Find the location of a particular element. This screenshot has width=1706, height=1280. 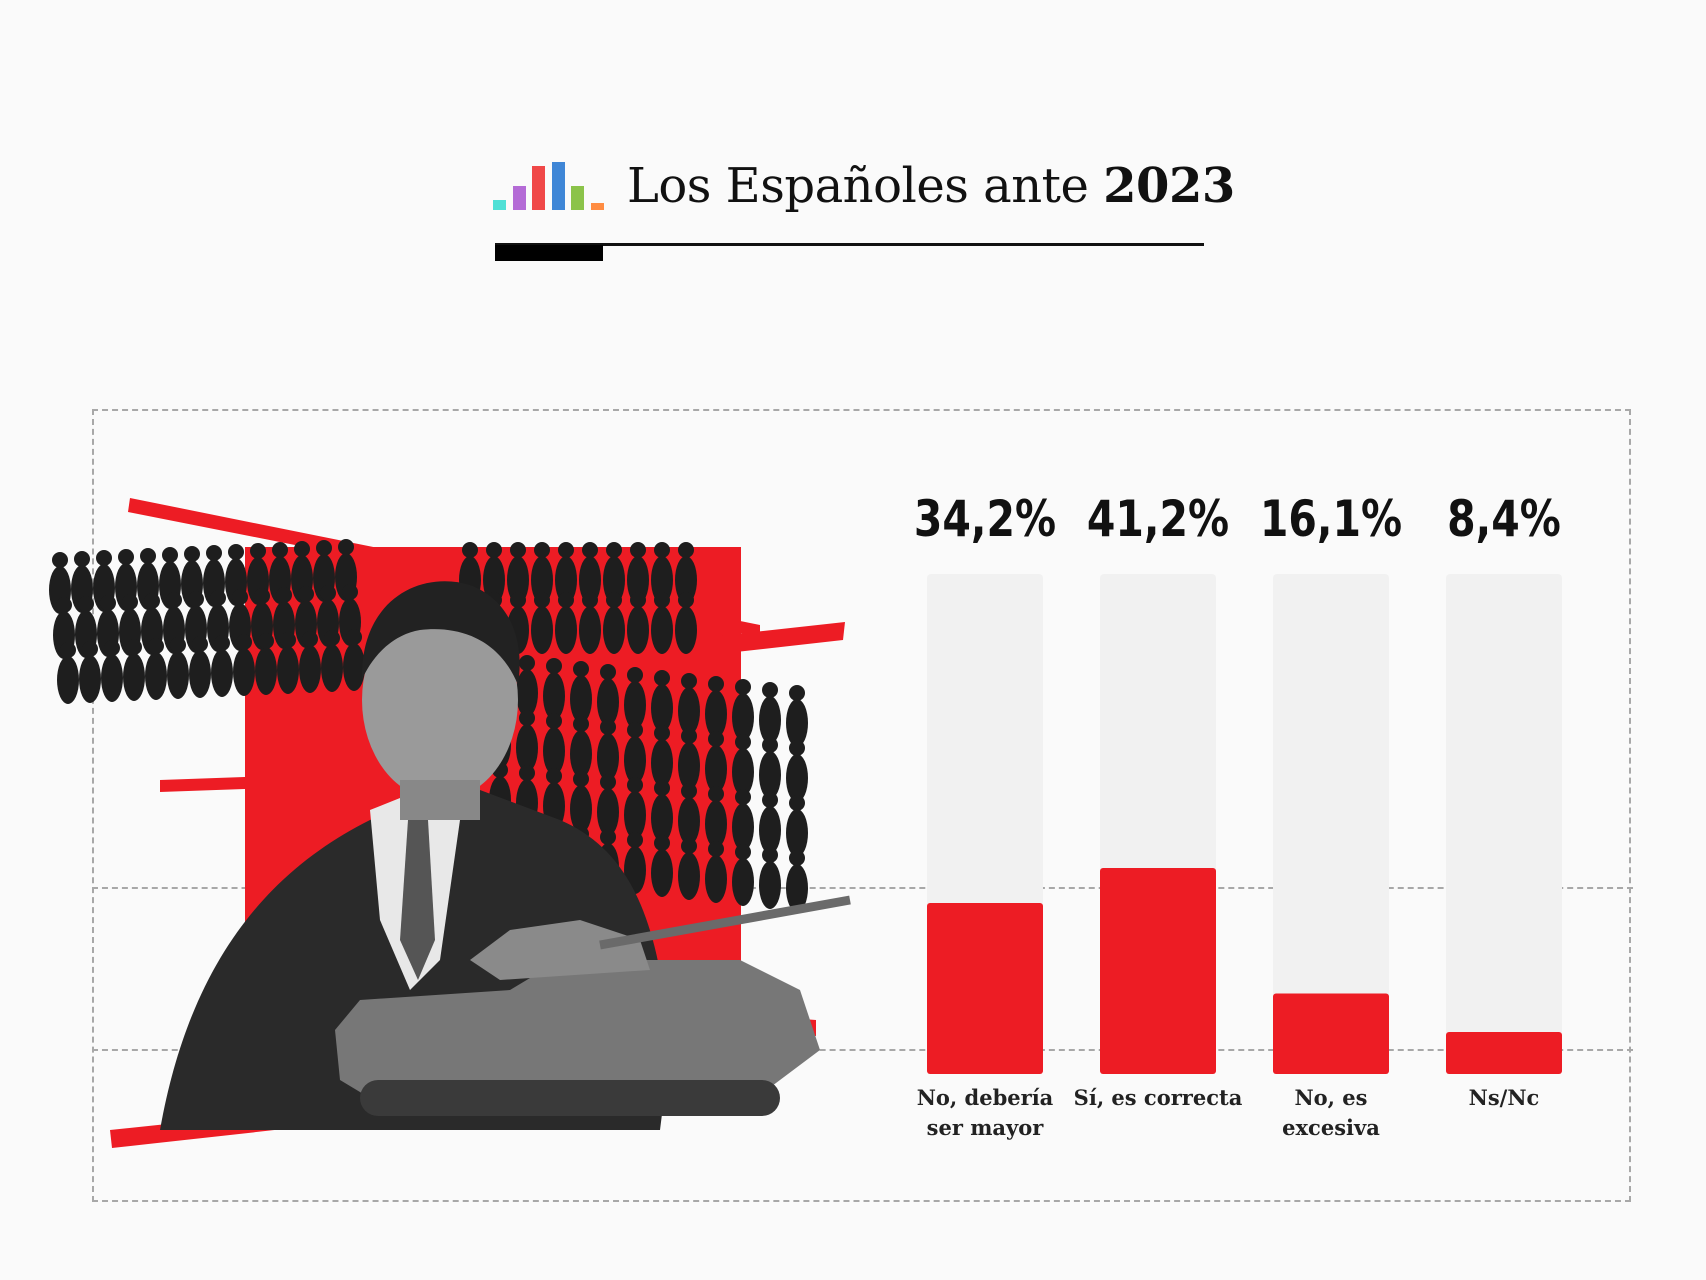

category-label: ser mayor is located at coordinates (986, 1127).